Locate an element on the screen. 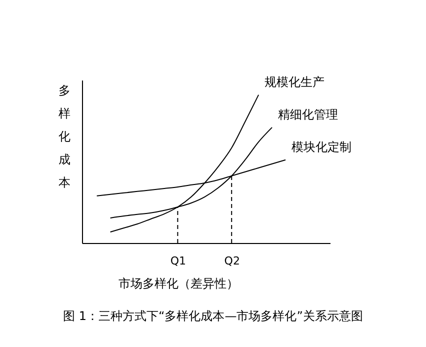 The width and height of the screenshot is (426, 347). caption: 图 1：三种方式下“多样化成本—市场多样化”关系示意图 is located at coordinates (213, 316).